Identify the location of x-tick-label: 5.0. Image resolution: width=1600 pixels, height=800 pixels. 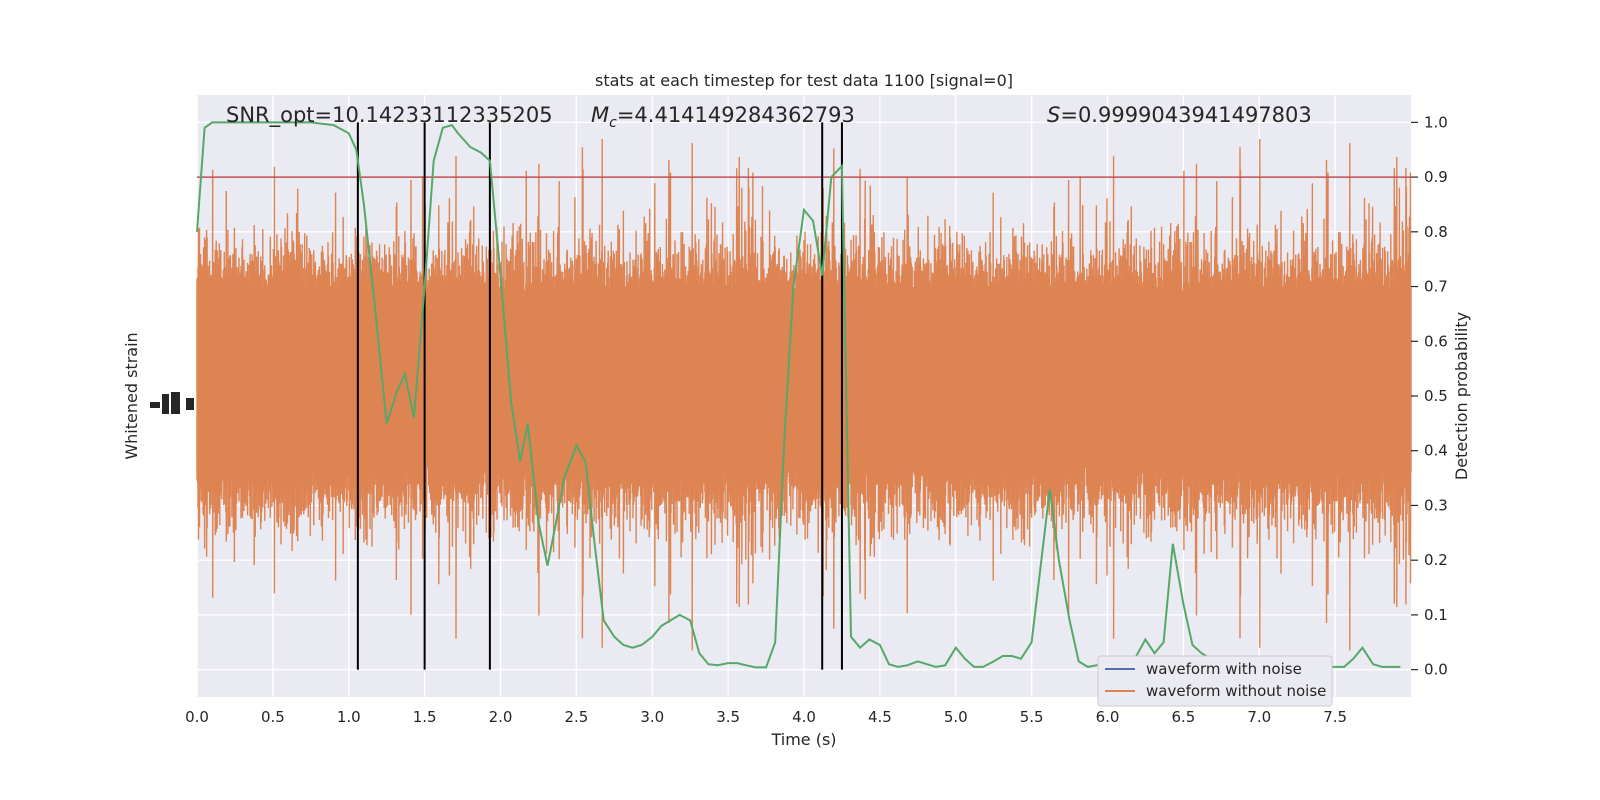
(956, 717).